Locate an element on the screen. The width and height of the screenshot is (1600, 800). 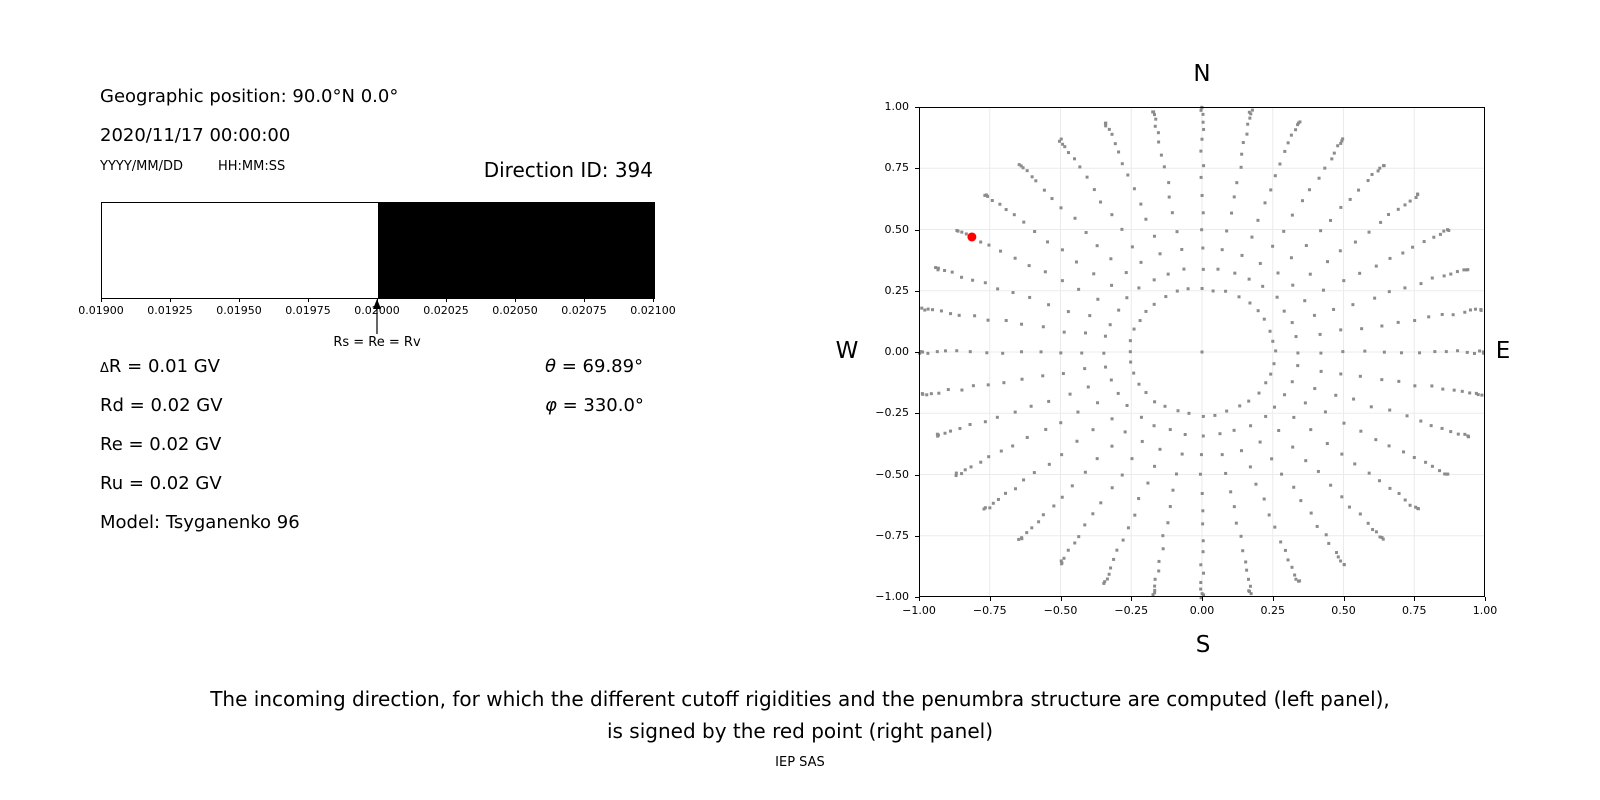
x-tick-label: −0.25 is located at coordinates (1131, 610).